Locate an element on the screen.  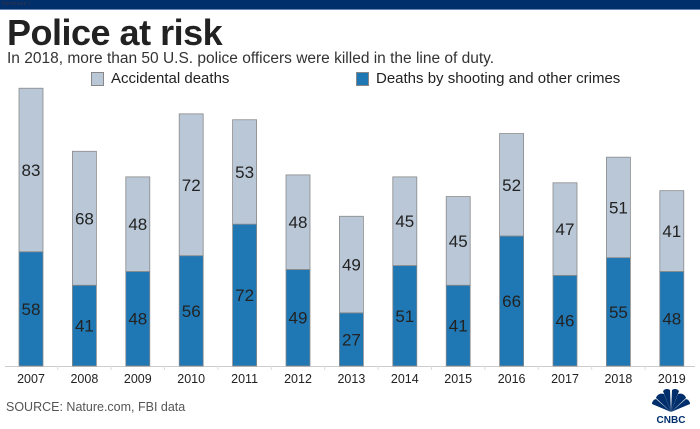
data-label: 53 is located at coordinates (244, 172).